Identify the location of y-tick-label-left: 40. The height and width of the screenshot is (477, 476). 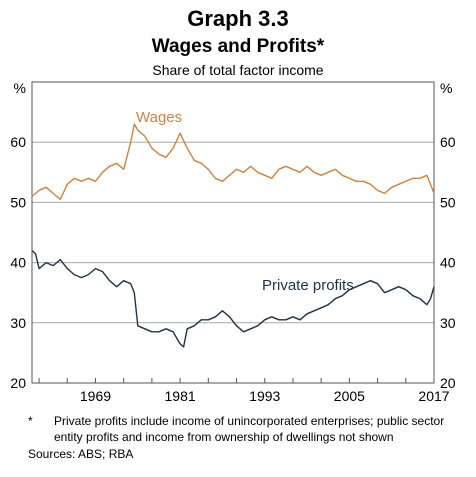
(18, 263).